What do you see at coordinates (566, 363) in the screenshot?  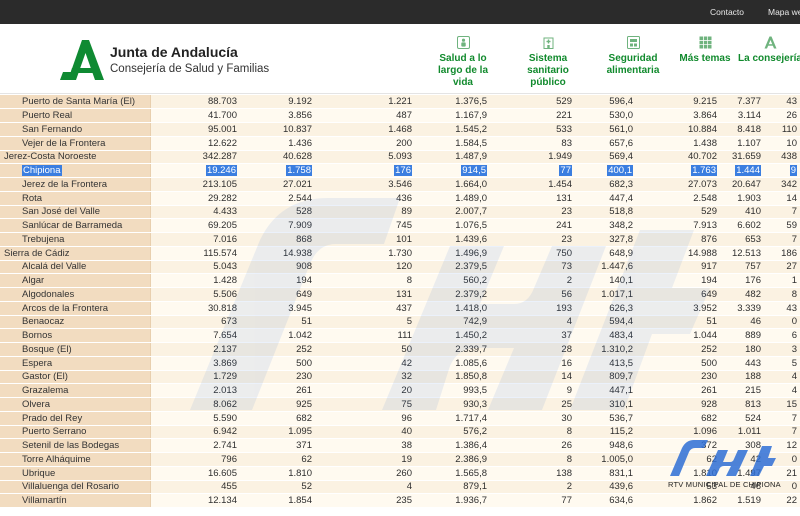 I see `cell-value: 16` at bounding box center [566, 363].